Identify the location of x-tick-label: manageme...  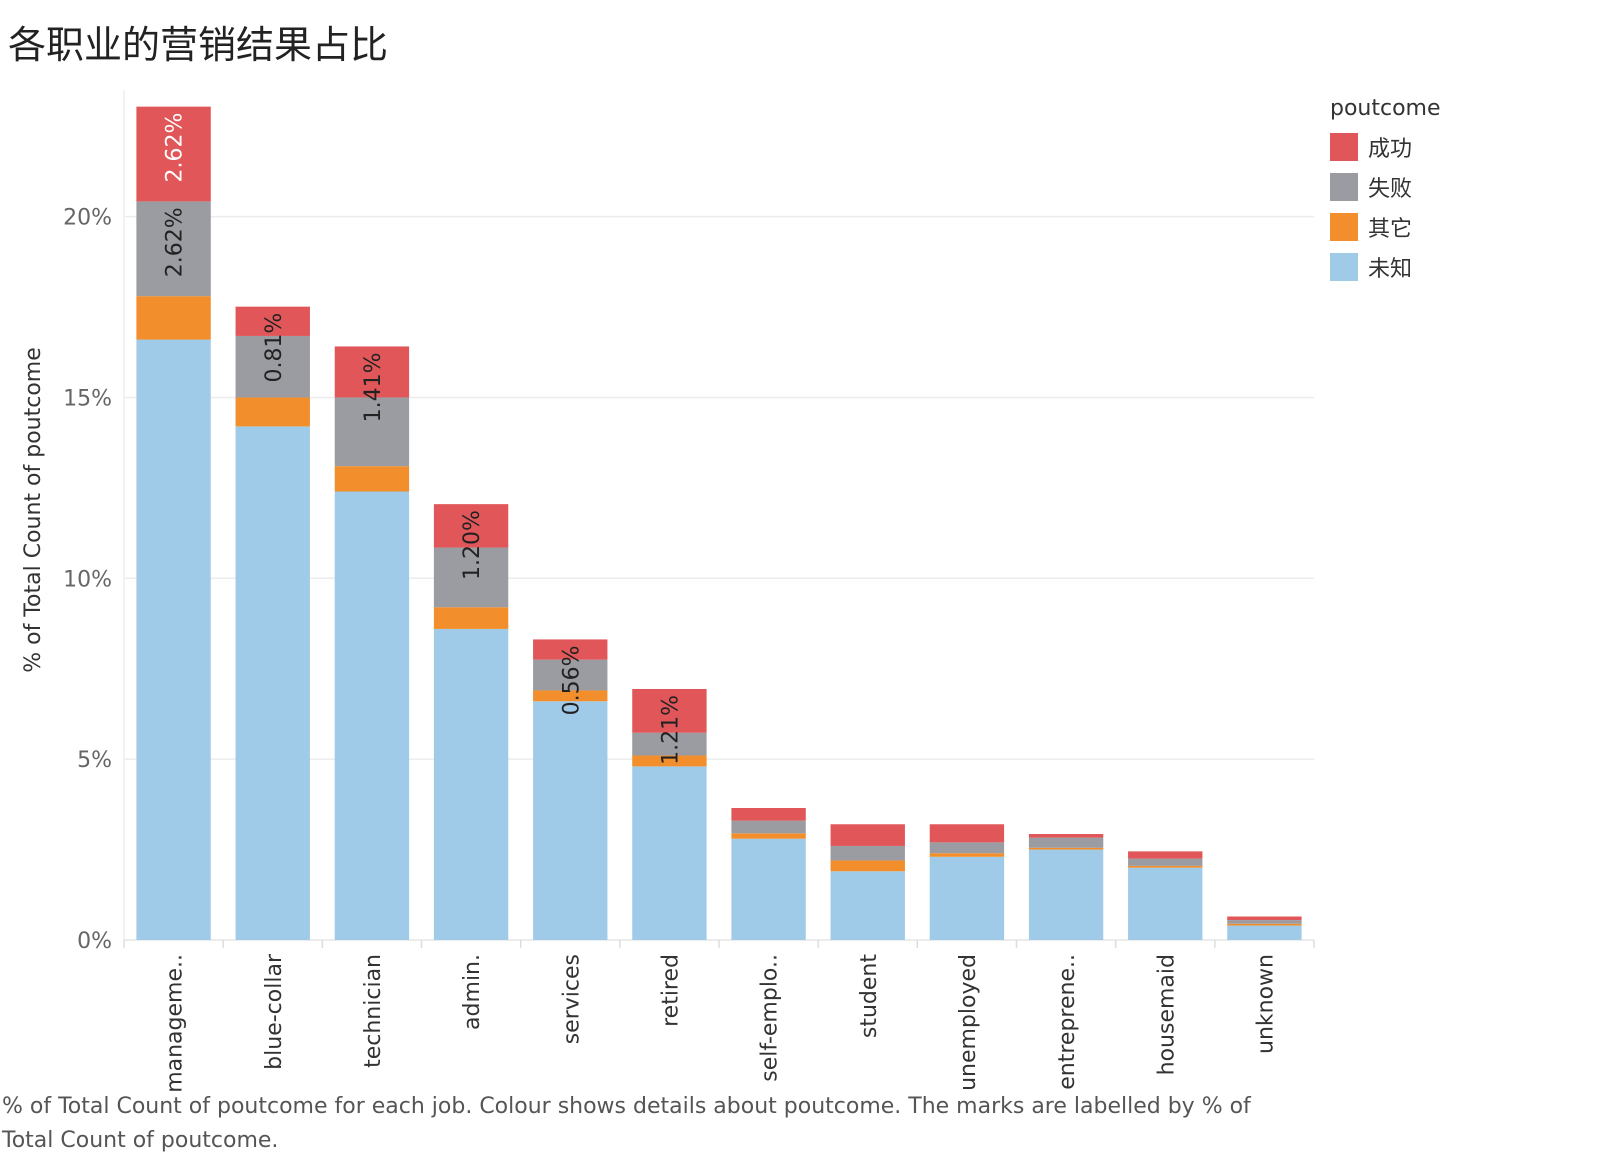
(175, 1023).